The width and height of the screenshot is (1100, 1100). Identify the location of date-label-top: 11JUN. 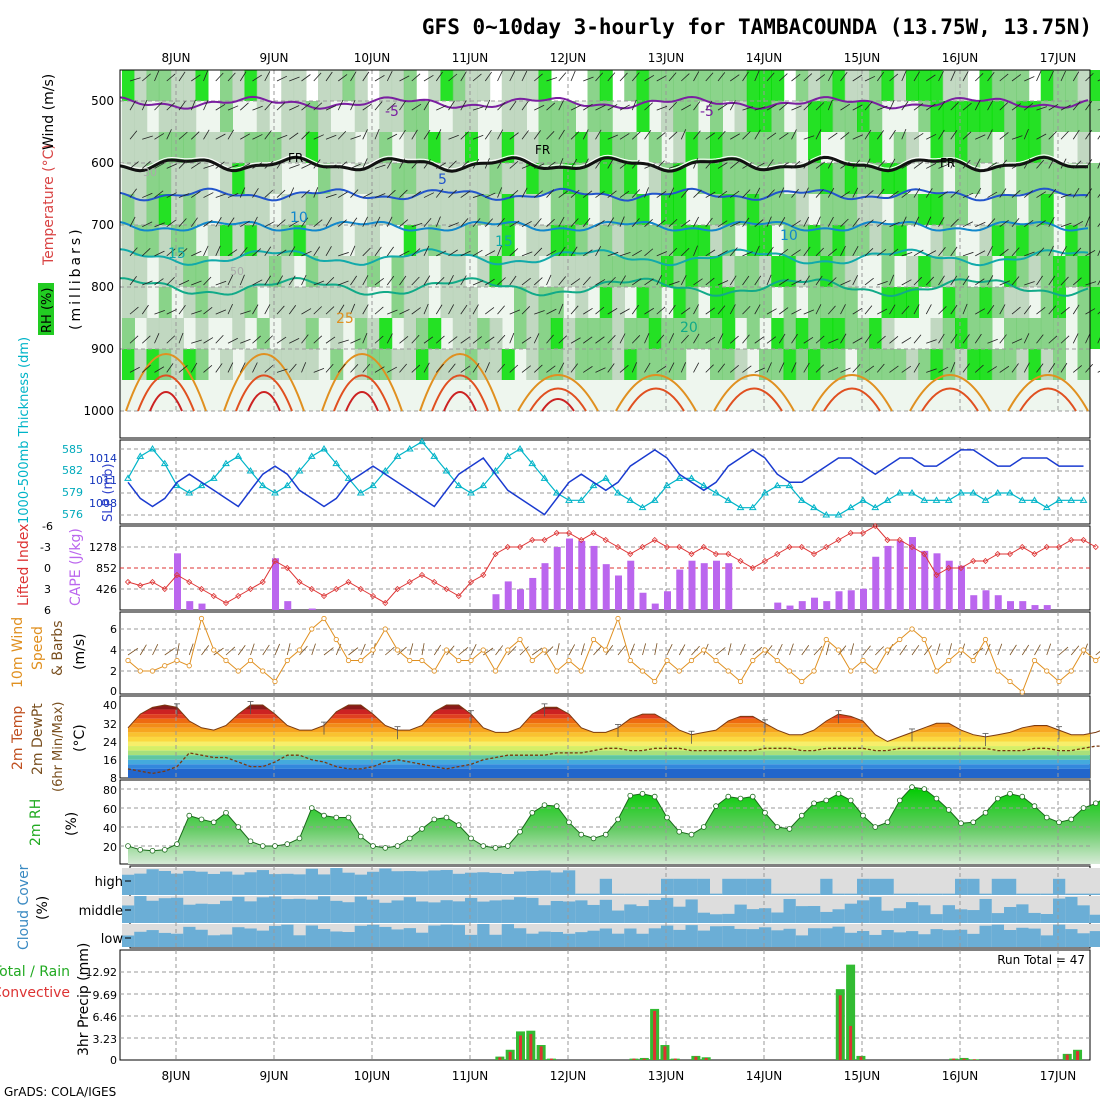
(470, 58).